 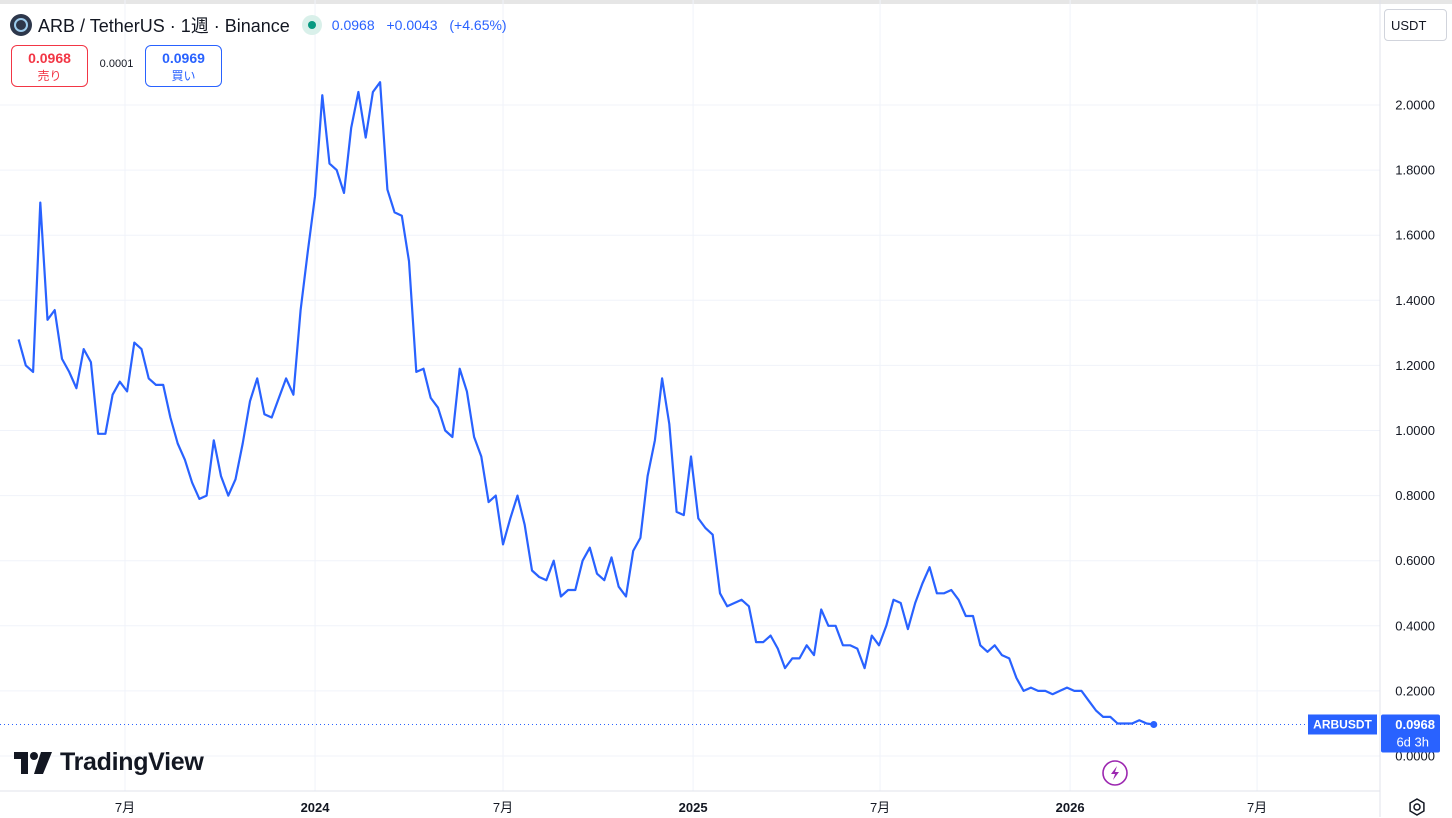 I want to click on price-tag-countdown: 6d 3h, so click(x=1412, y=741).